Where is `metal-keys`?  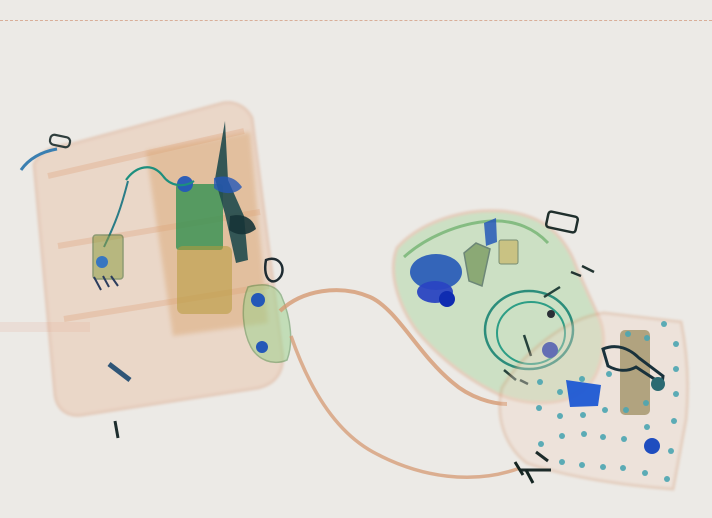 metal-keys is located at coordinates (524, 472).